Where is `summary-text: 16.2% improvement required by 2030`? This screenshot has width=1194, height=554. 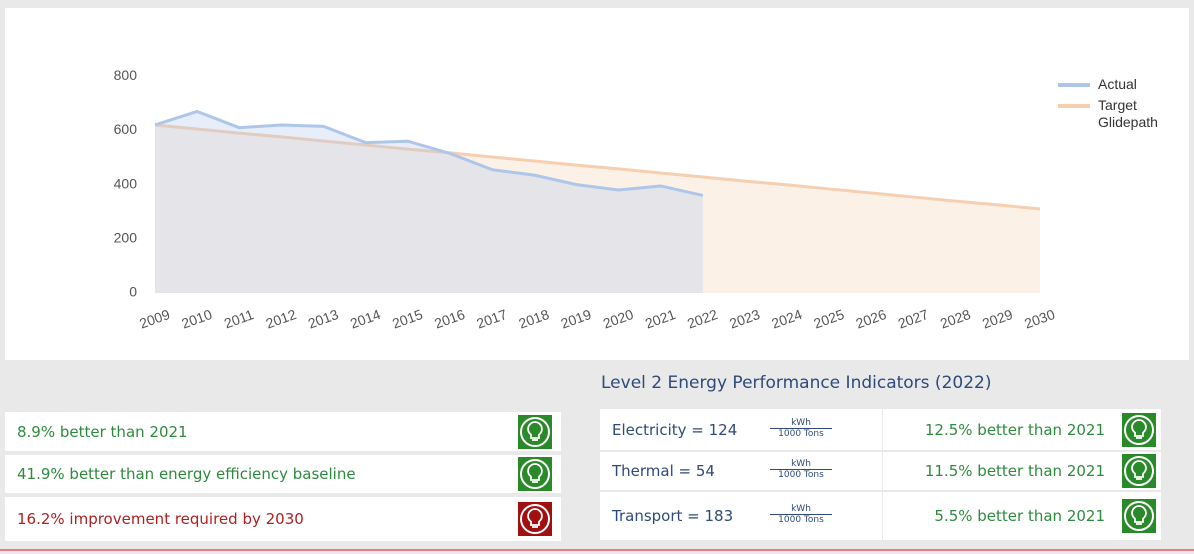 summary-text: 16.2% improvement required by 2030 is located at coordinates (160, 519).